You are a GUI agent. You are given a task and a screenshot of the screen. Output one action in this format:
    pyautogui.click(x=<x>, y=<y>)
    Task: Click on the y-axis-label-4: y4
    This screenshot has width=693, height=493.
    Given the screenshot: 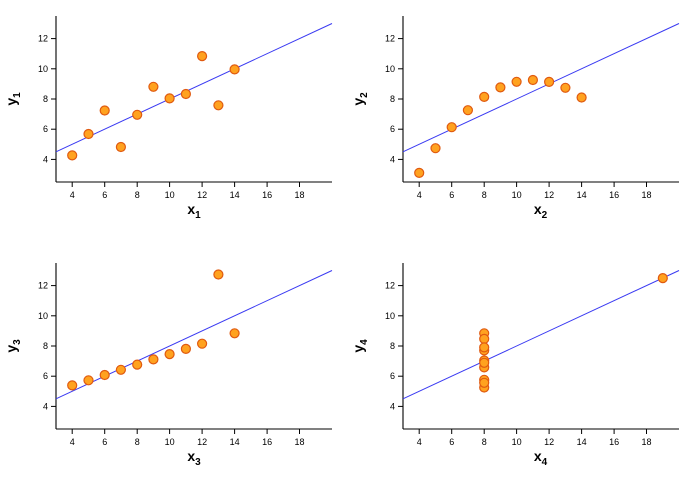 What is the action you would take?
    pyautogui.click(x=360, y=345)
    